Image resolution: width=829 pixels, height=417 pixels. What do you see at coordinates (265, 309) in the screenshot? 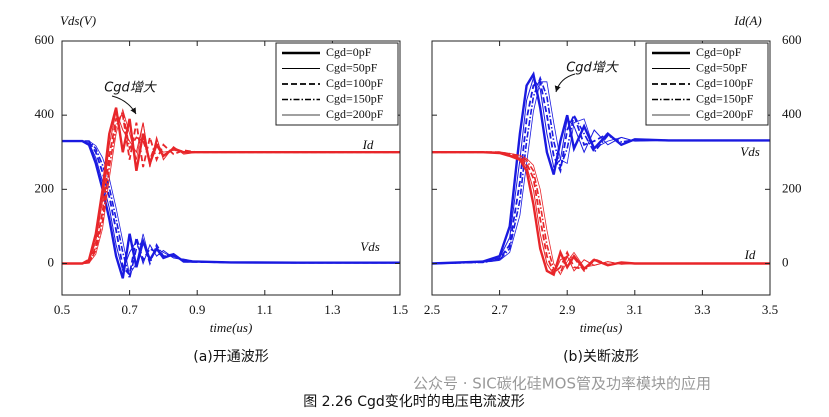
I see `x-tick-label: 1.1` at bounding box center [265, 309].